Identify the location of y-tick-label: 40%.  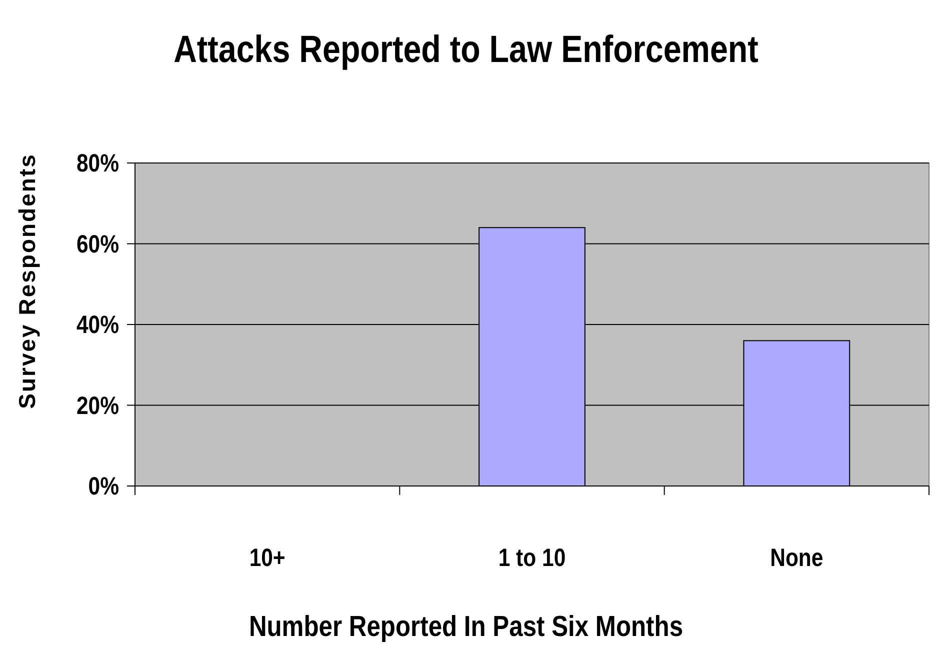
(97, 324).